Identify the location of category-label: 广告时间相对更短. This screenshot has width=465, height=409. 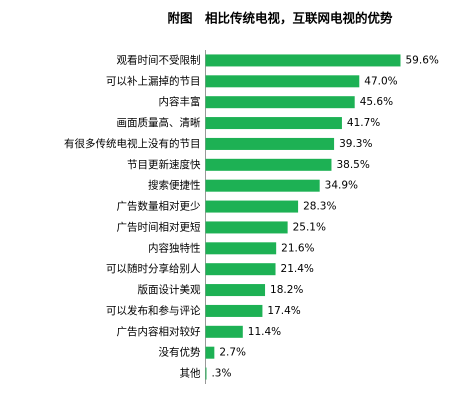
(159, 226).